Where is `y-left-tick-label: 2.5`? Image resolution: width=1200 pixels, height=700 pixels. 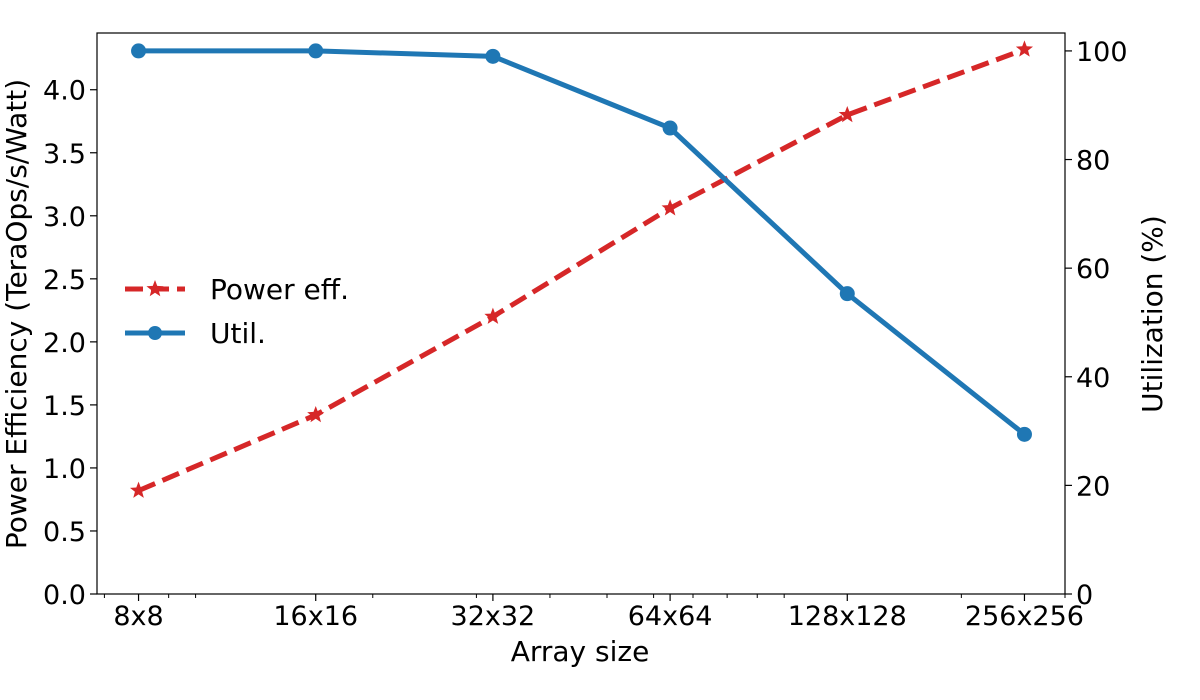
y-left-tick-label: 2.5 is located at coordinates (64, 280).